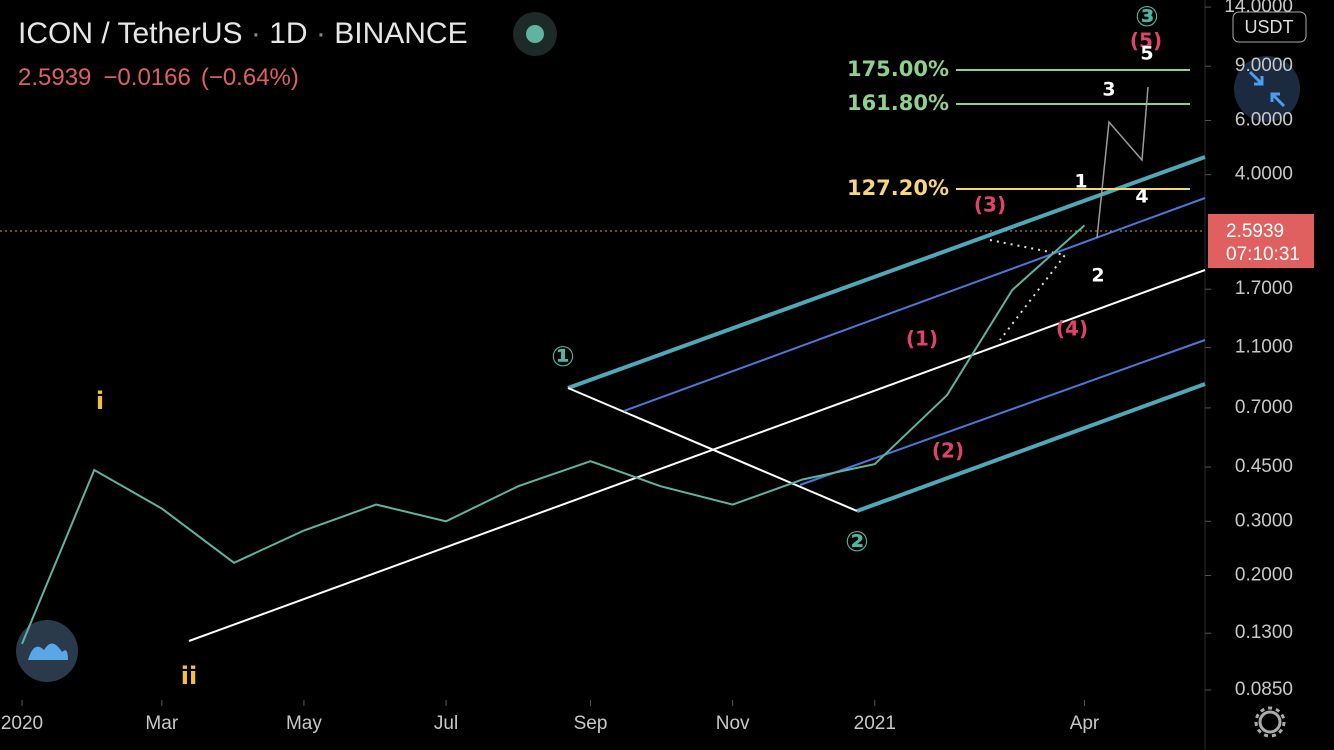 Image resolution: width=1334 pixels, height=750 pixels. What do you see at coordinates (158, 77) in the screenshot?
I see `price-line: 2.5939 −0.0166 (−0.64%)` at bounding box center [158, 77].